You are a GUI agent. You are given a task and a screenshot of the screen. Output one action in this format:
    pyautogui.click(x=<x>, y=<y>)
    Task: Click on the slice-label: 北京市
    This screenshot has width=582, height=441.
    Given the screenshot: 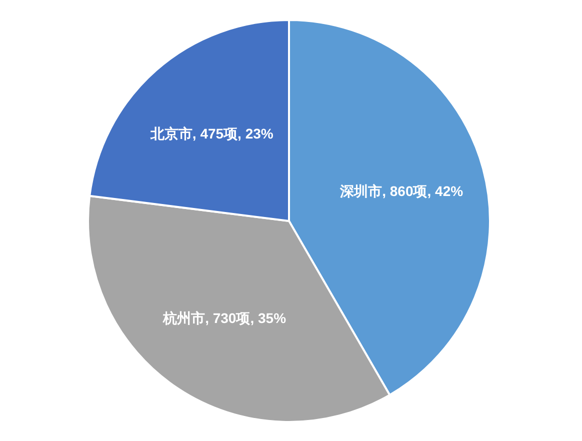 What is the action you would take?
    pyautogui.click(x=170, y=134)
    